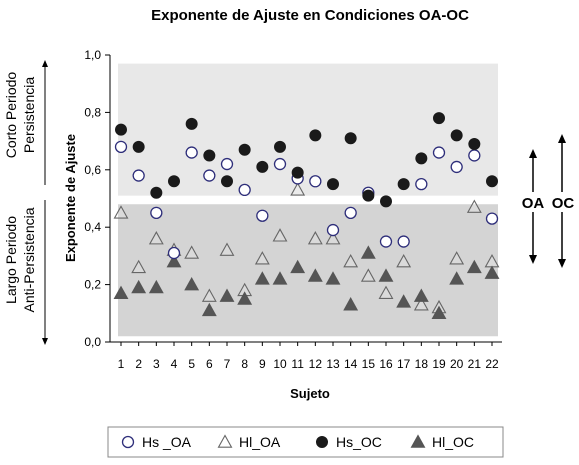 This screenshot has width=579, height=465. Describe the element at coordinates (92, 285) in the screenshot. I see `y-tick-label: 0,2` at that location.